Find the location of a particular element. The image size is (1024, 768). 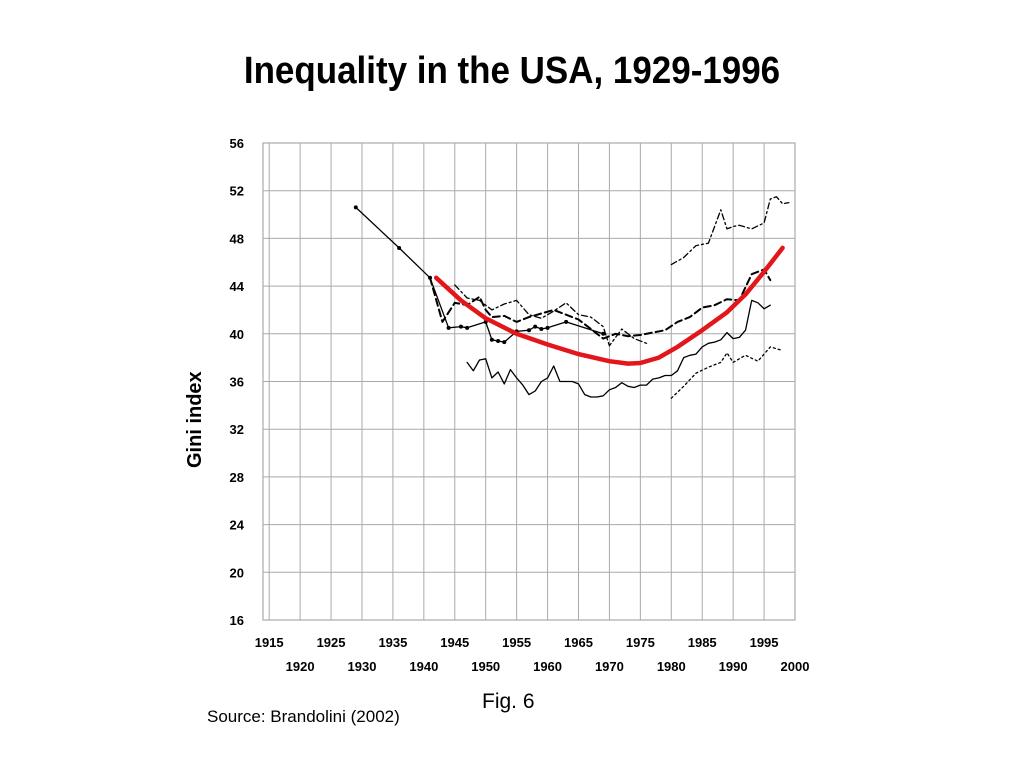

y-tick-label: 28 is located at coordinates (237, 477).